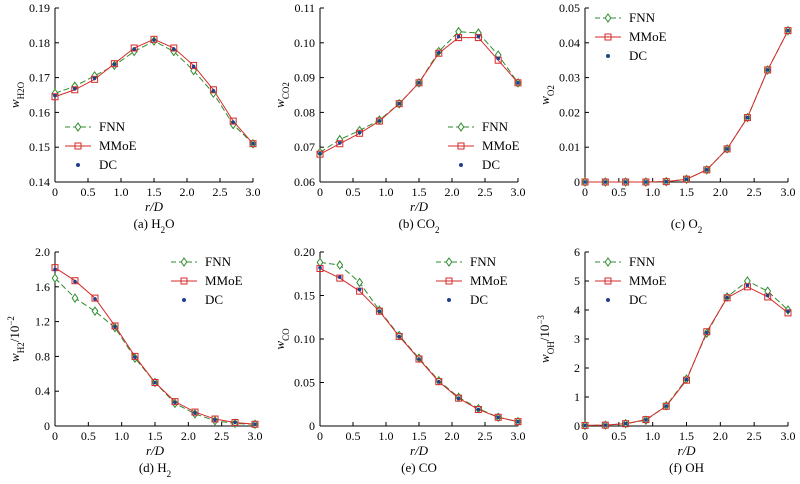 This screenshot has height=484, width=800. Describe the element at coordinates (21, 347) in the screenshot. I see `y-label-sub: H2` at that location.